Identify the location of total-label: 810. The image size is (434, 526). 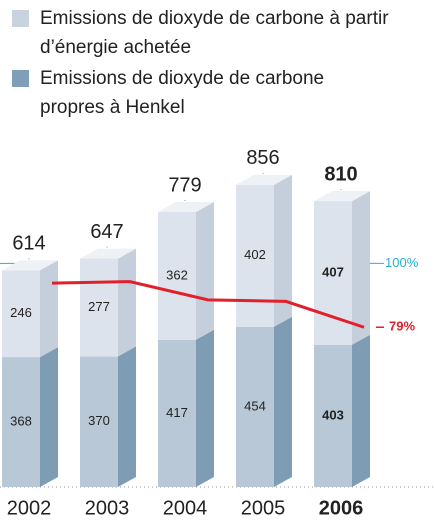
(340, 174).